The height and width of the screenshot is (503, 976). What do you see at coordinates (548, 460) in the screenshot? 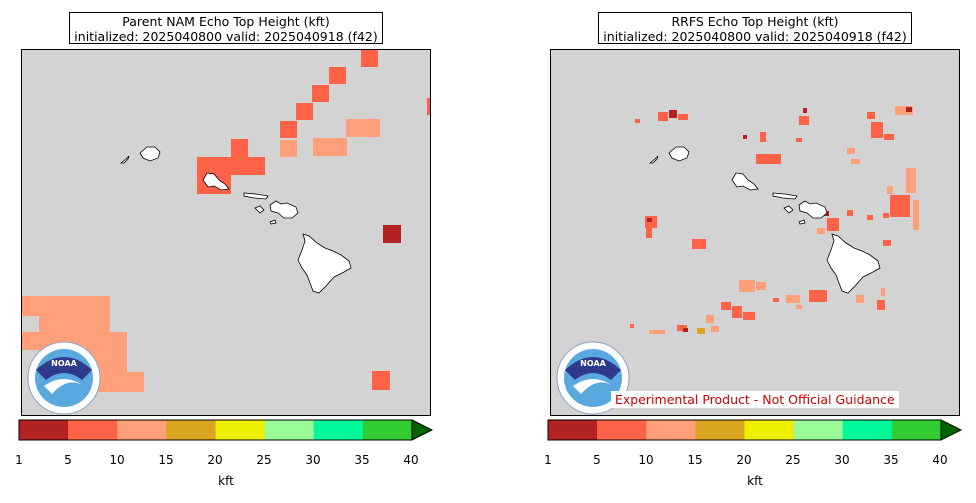
I see `tick-label: 1` at bounding box center [548, 460].